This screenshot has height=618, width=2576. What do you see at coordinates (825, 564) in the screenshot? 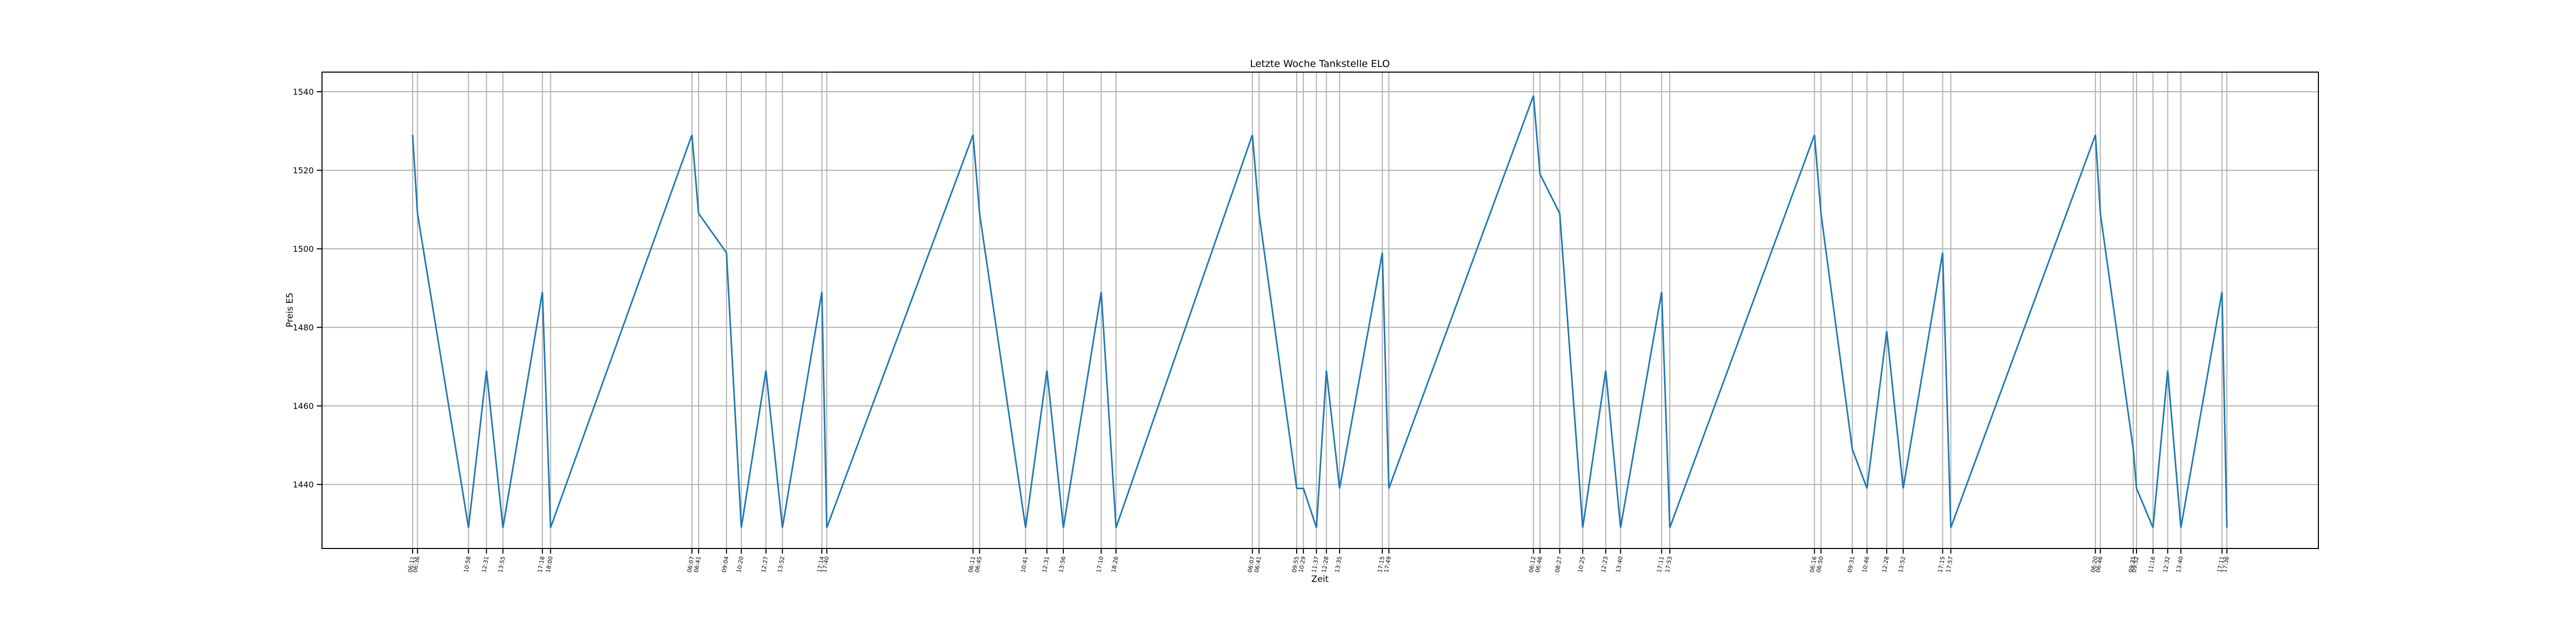
I see `x-tick-label: 17:40` at bounding box center [825, 564].